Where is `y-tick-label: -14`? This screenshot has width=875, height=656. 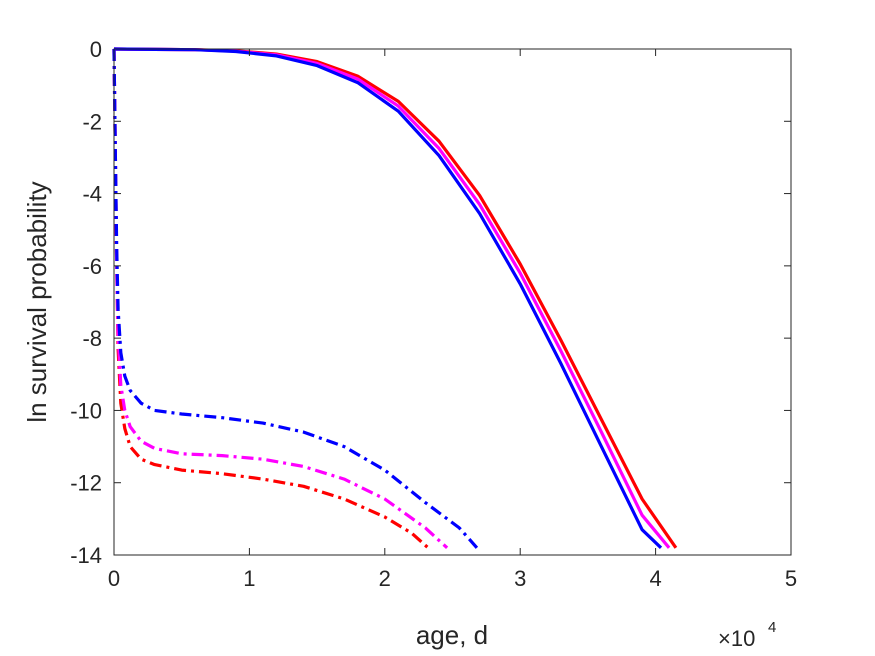
y-tick-label: -14 is located at coordinates (86, 555).